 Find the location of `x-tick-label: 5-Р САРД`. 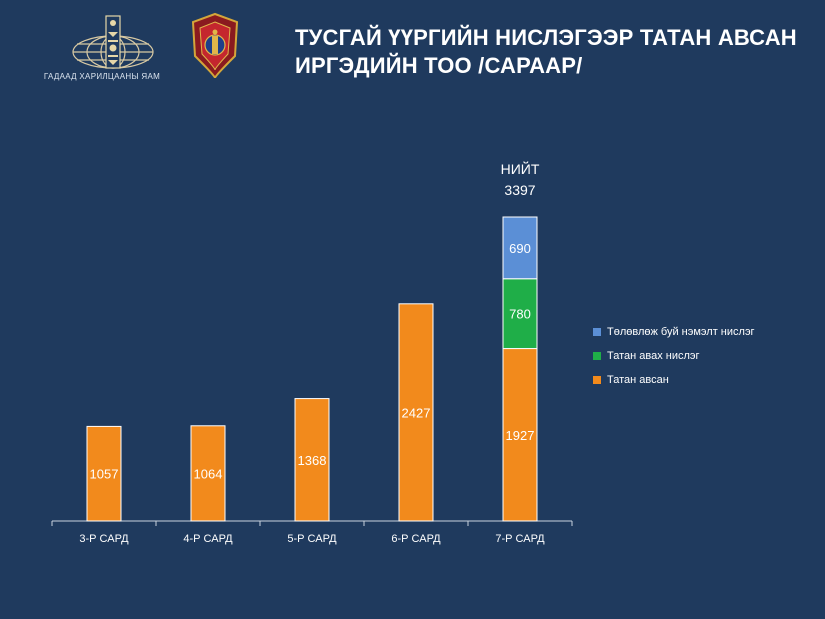

x-tick-label: 5-Р САРД is located at coordinates (312, 539).